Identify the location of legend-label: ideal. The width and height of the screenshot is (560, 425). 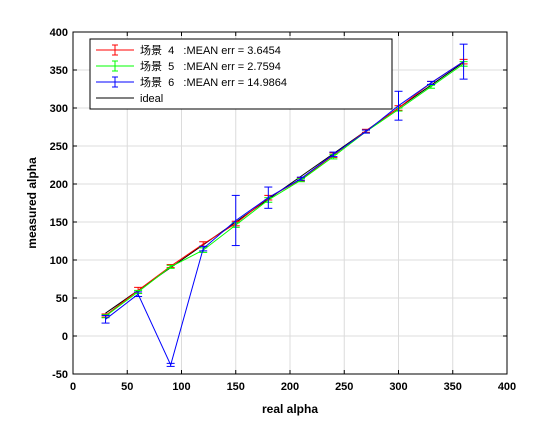
(151, 99).